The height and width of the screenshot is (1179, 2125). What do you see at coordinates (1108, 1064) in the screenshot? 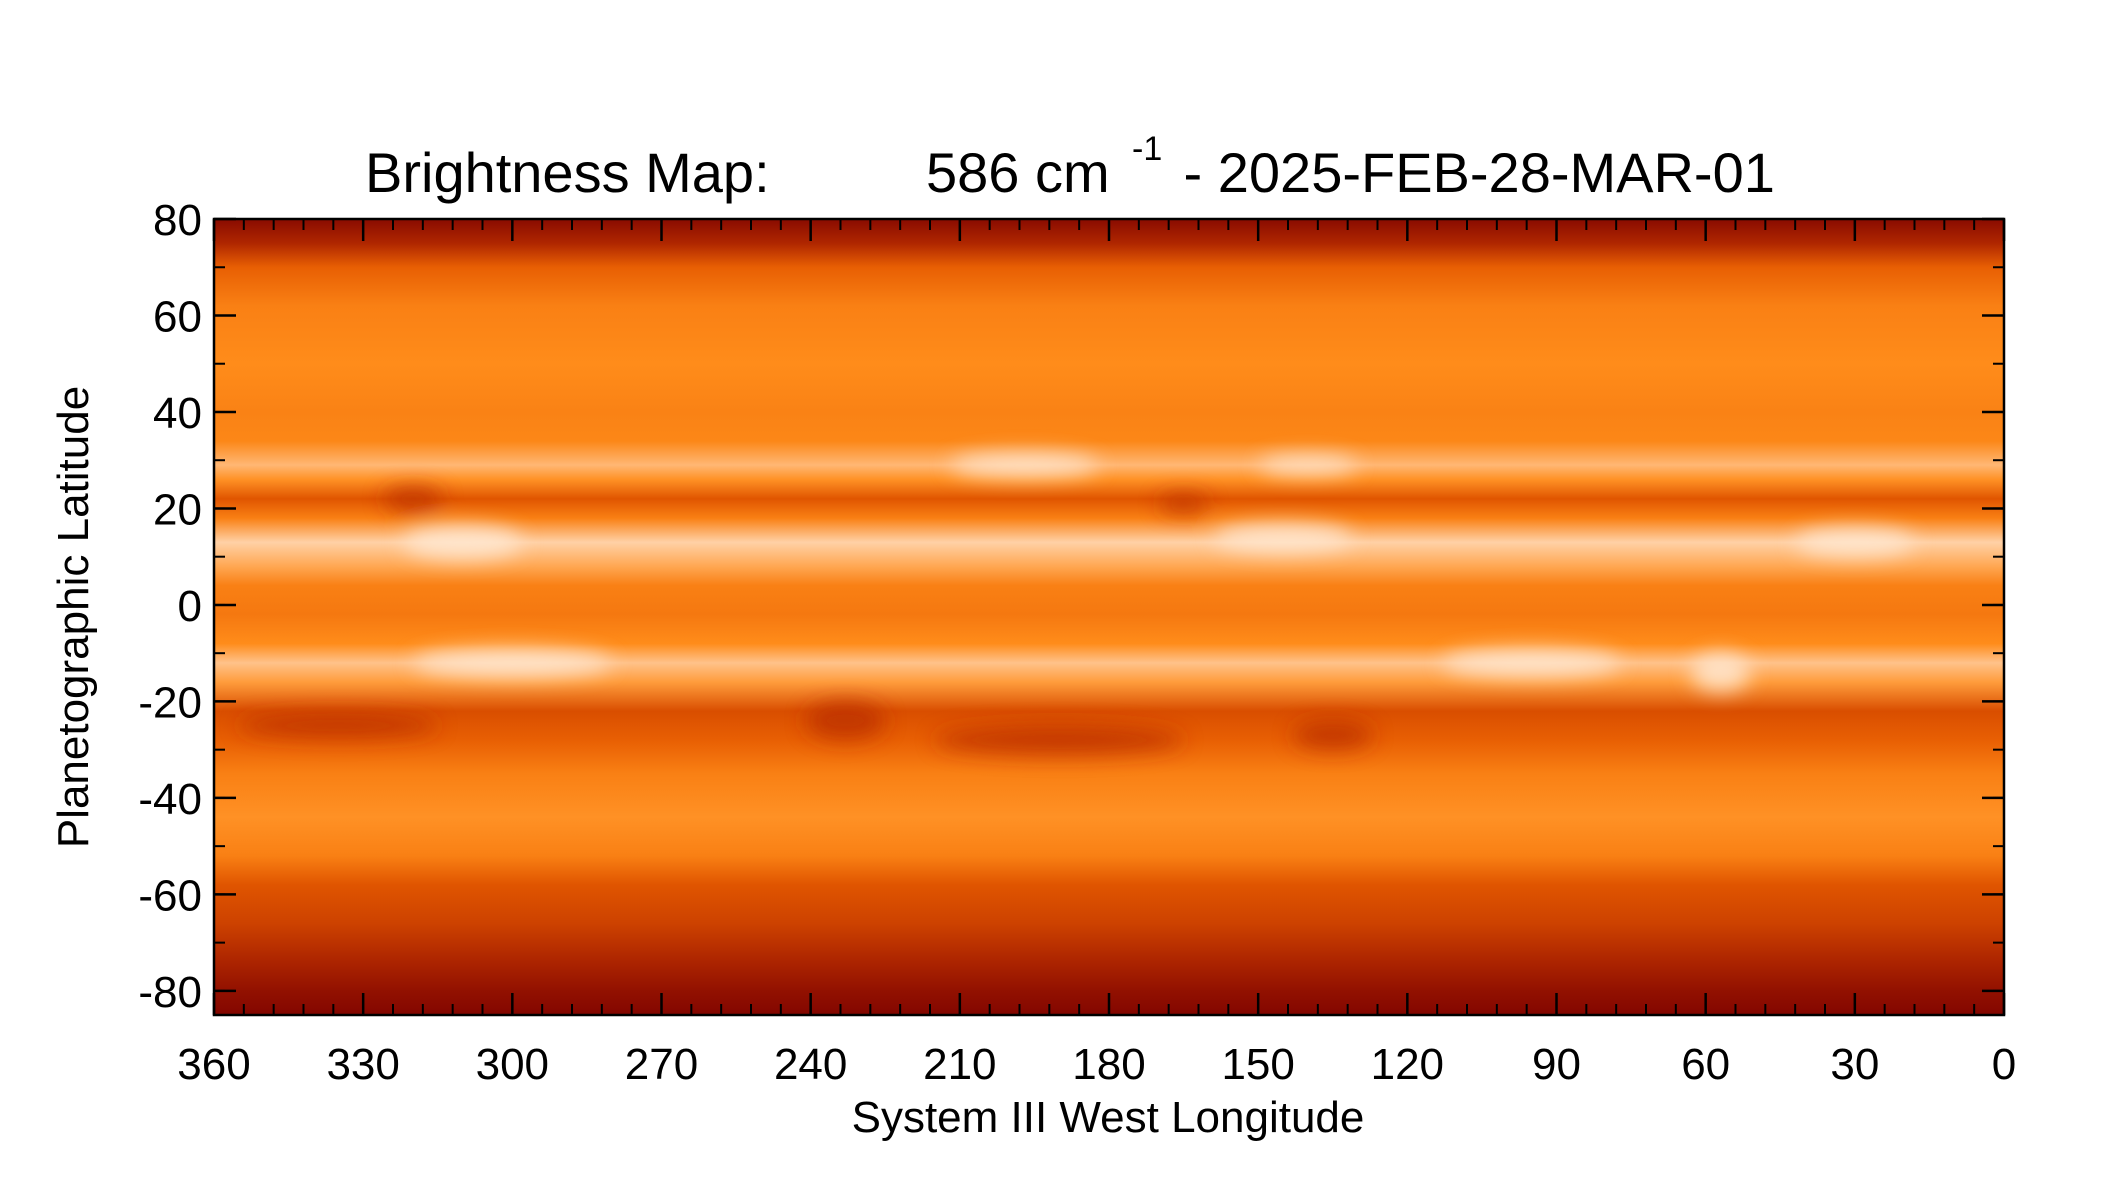
I see `x-tick-label: 180` at bounding box center [1108, 1064].